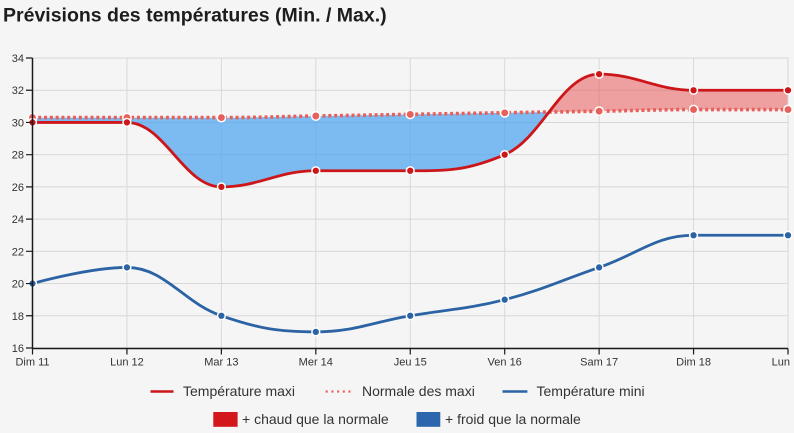 Image resolution: width=794 pixels, height=433 pixels. I want to click on svg-text: 22, so click(18, 252).